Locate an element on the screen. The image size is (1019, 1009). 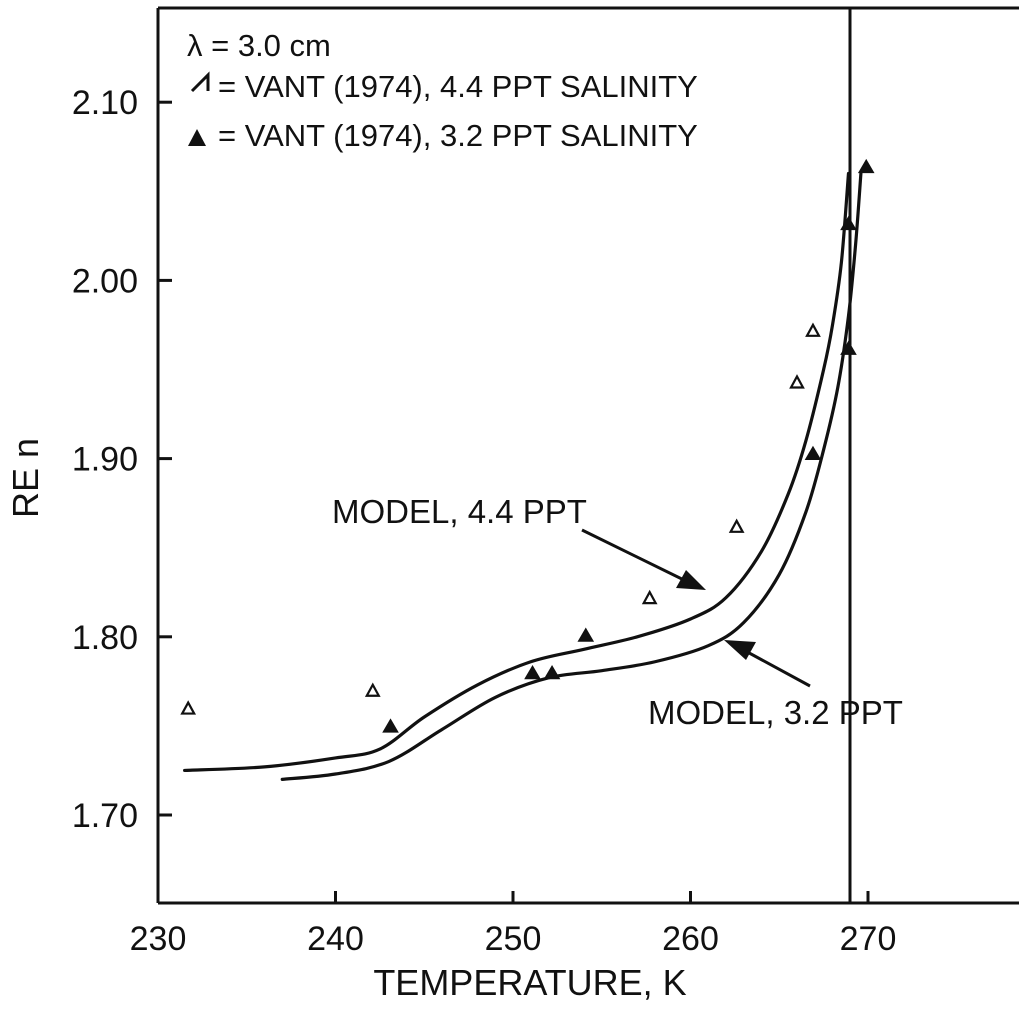
y-tick-label: 1.70 is located at coordinates (105, 816).